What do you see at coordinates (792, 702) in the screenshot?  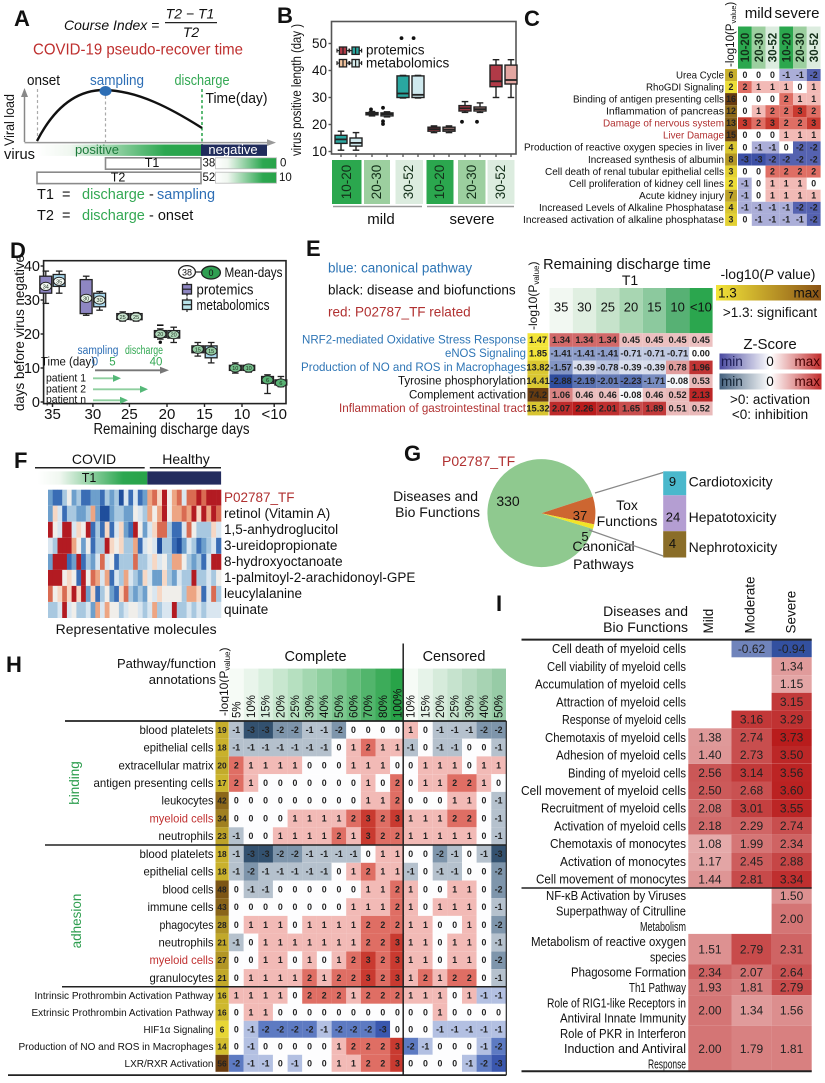 I see `svg-text: 3.15` at bounding box center [792, 702].